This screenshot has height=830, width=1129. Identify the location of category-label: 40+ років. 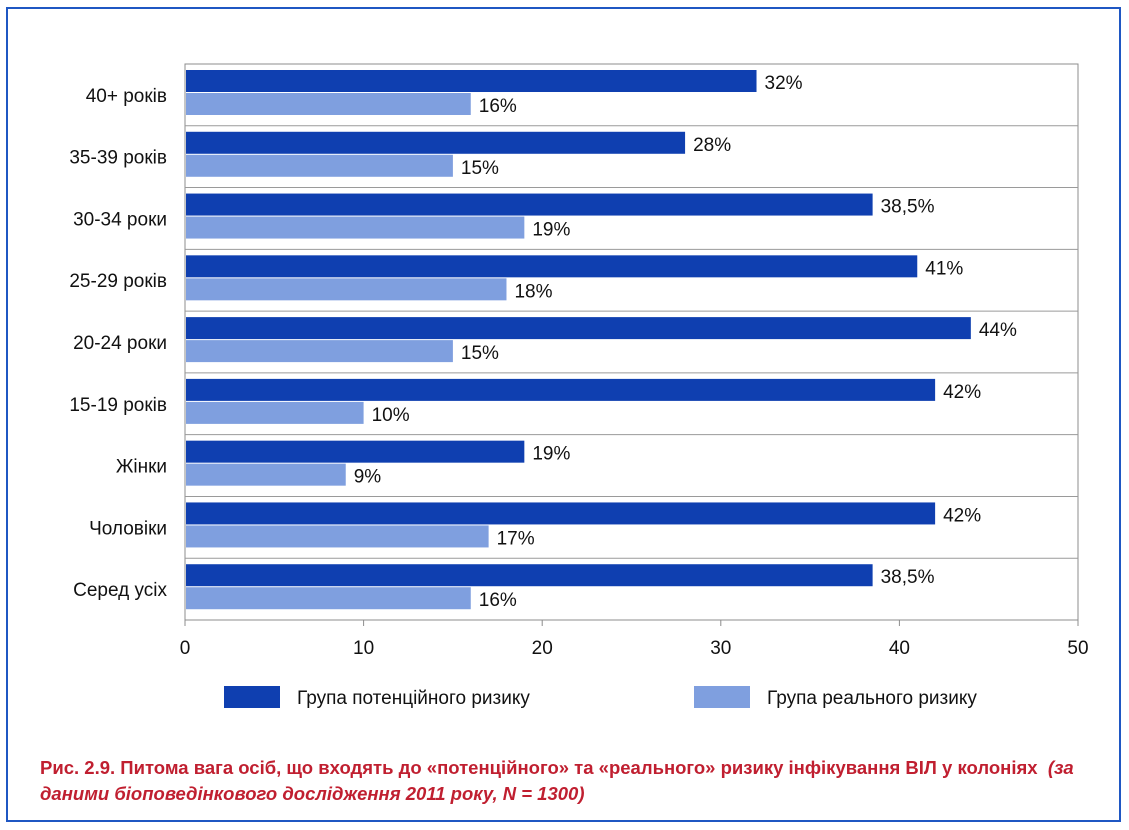
(126, 96).